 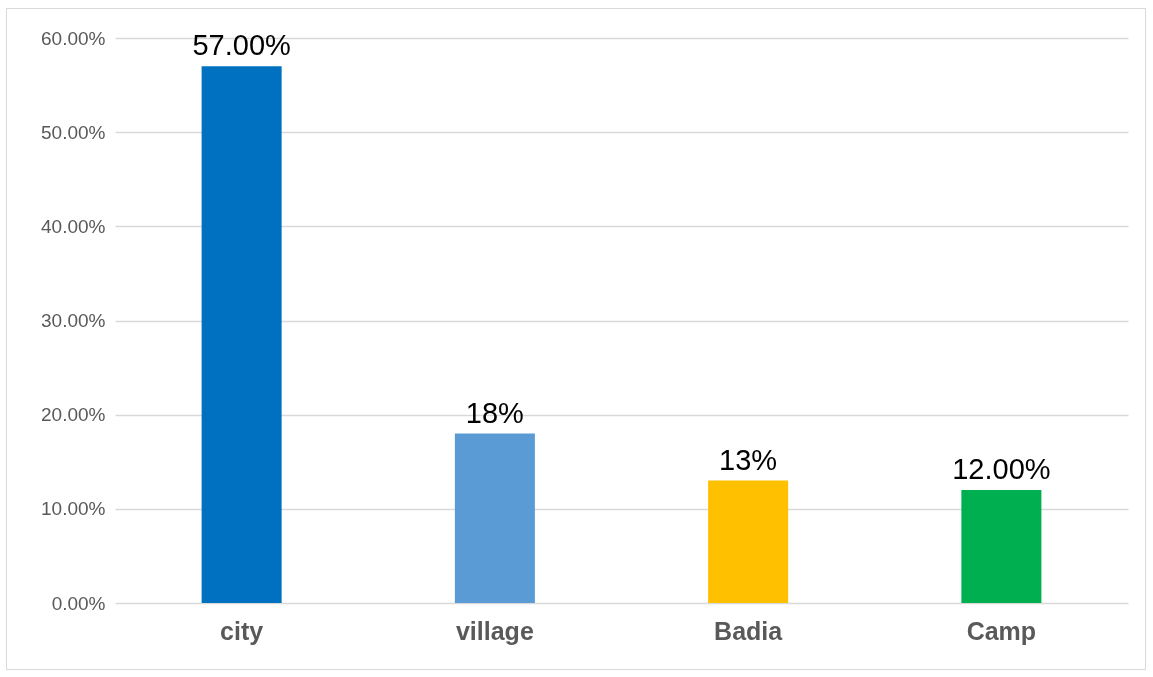 I want to click on data-label: 13%, so click(x=748, y=459).